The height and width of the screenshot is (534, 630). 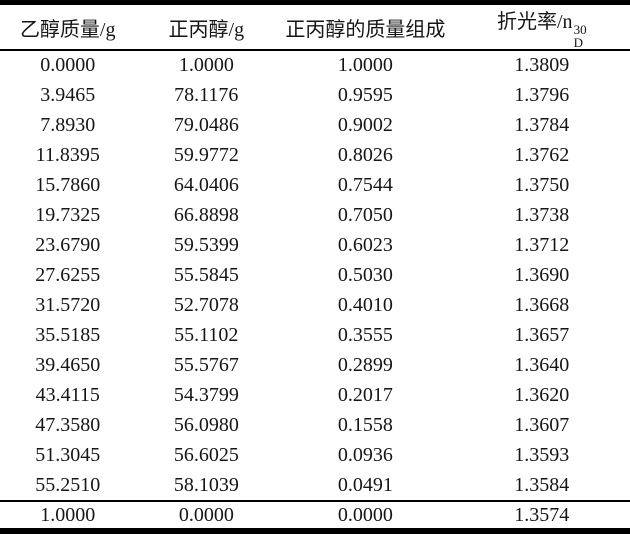 I want to click on refractive-index-label: 折光率/n, so click(x=535, y=22).